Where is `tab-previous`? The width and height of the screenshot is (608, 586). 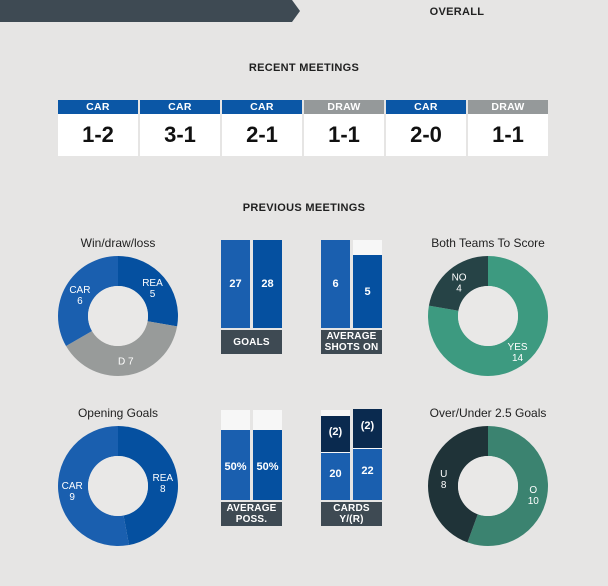
tab-previous is located at coordinates (150, 11).